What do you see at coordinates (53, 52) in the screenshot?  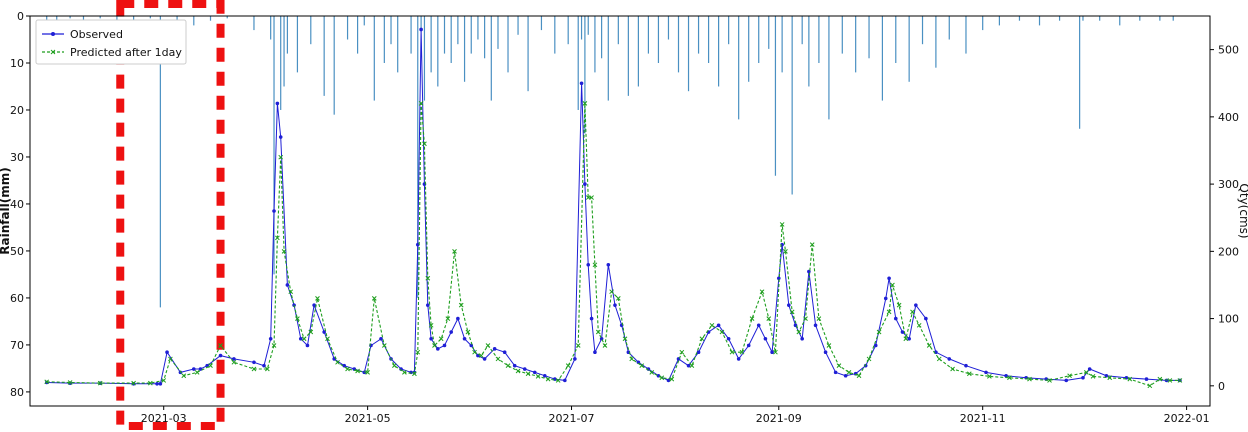 I see `legend-marker` at bounding box center [53, 52].